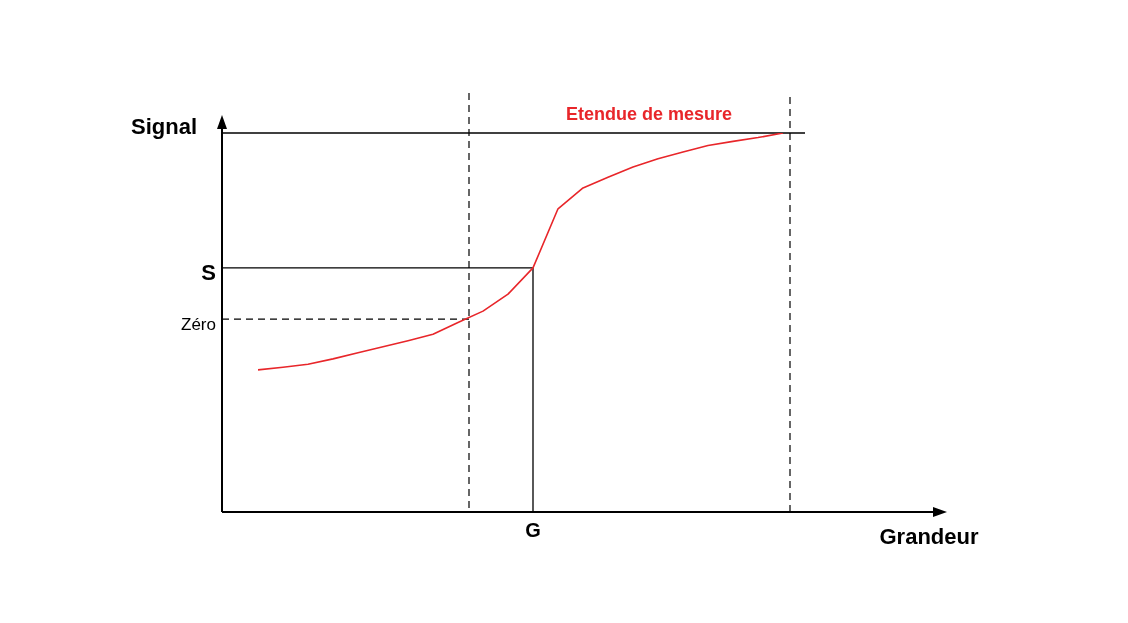 The height and width of the screenshot is (623, 1128). Describe the element at coordinates (163, 127) in the screenshot. I see `y-axis-title: Signal` at that location.